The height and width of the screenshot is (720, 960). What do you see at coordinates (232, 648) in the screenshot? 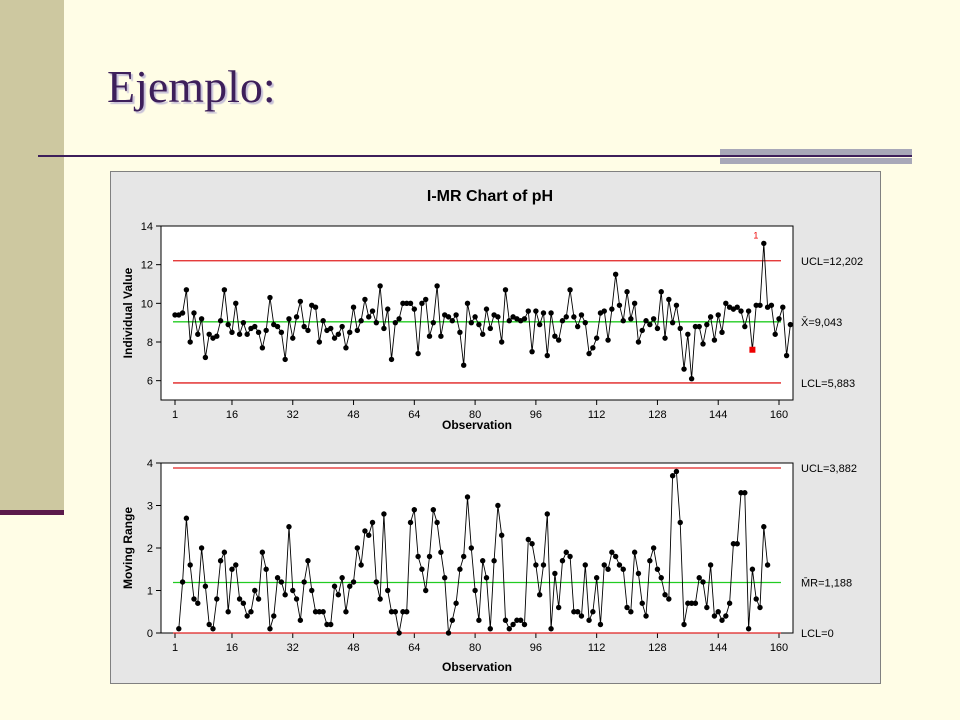
I see `x-tick-label: 16` at bounding box center [232, 648].